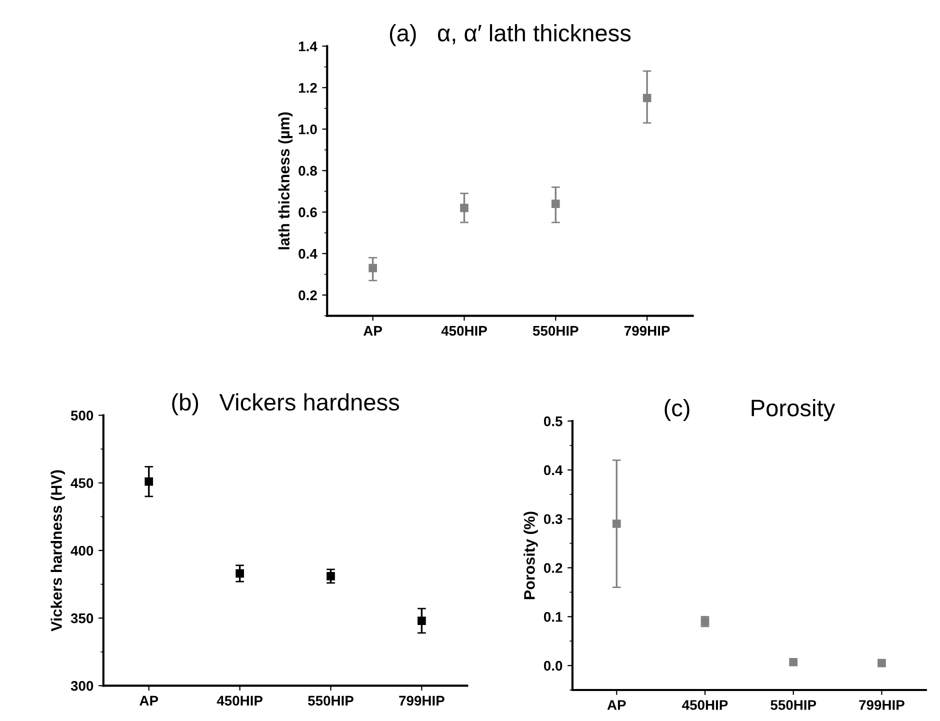  What do you see at coordinates (82, 686) in the screenshot?
I see `y-tick-label: 300` at bounding box center [82, 686].